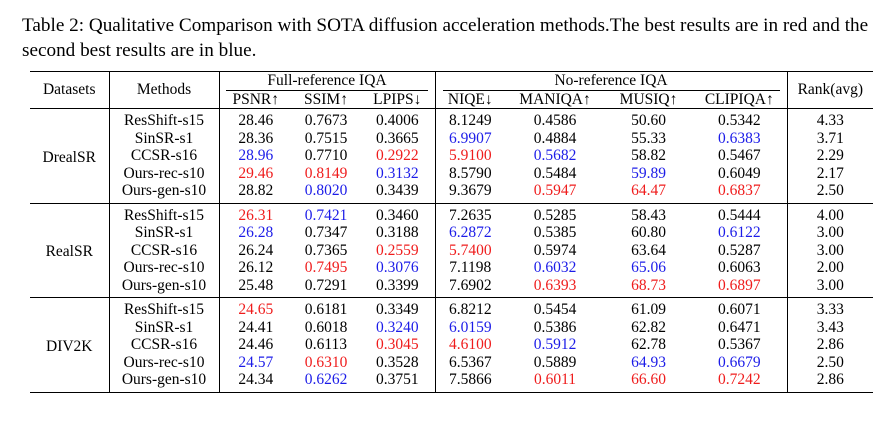  What do you see at coordinates (255, 233) in the screenshot?
I see `value-cell: 26.28` at bounding box center [255, 233].